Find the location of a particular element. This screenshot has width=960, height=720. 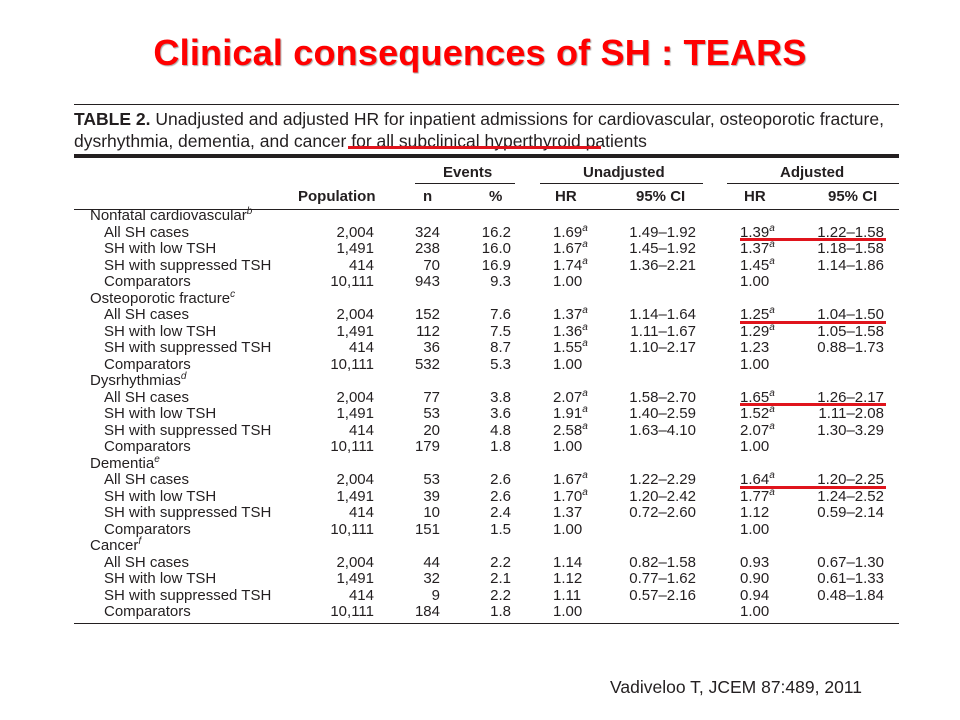

header-pct: % is located at coordinates (496, 196).